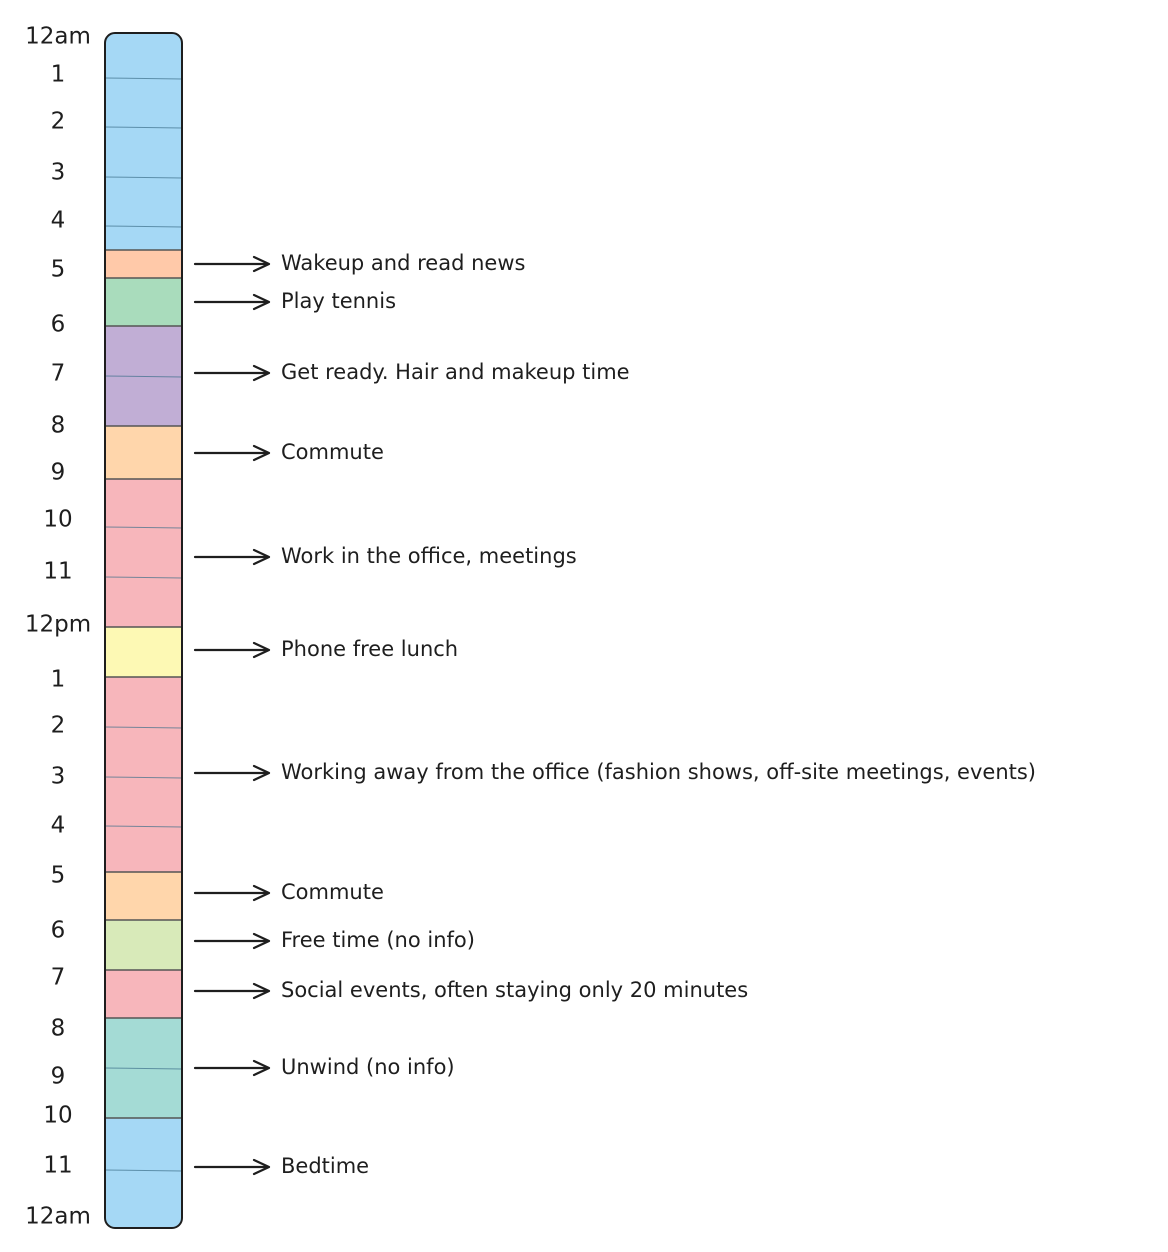 The height and width of the screenshot is (1252, 1168). Describe the element at coordinates (403, 263) in the screenshot. I see `activity-label: Wakeup and read news` at that location.